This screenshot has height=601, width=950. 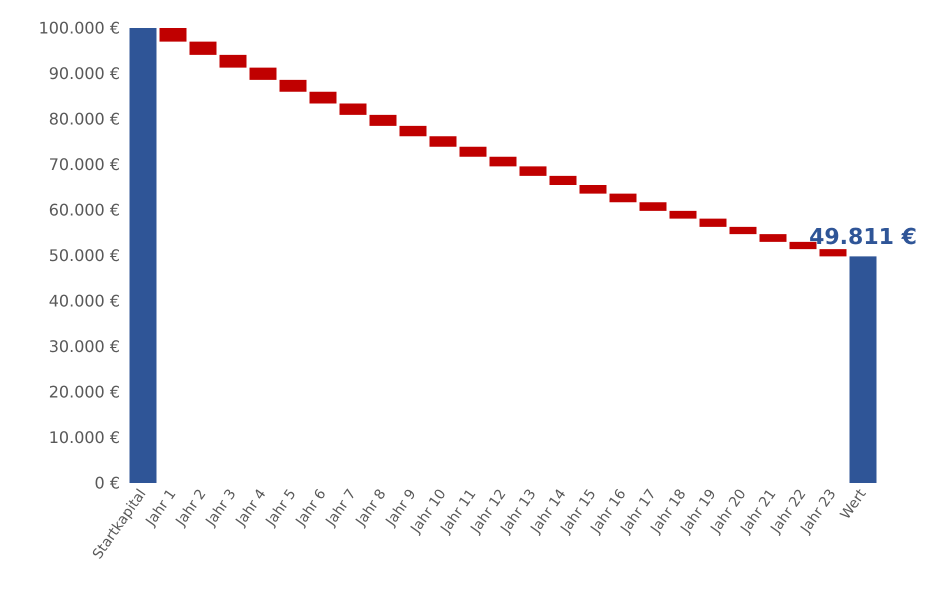 What do you see at coordinates (84, 346) in the screenshot?
I see `y-tick-label: 30.000 €` at bounding box center [84, 346].